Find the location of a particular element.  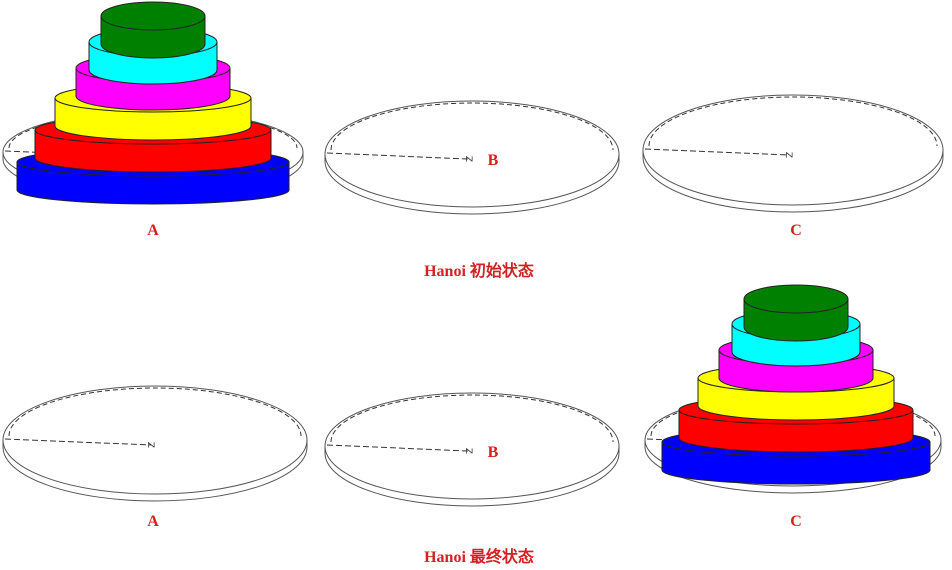

initial-label-c: C is located at coordinates (796, 230).